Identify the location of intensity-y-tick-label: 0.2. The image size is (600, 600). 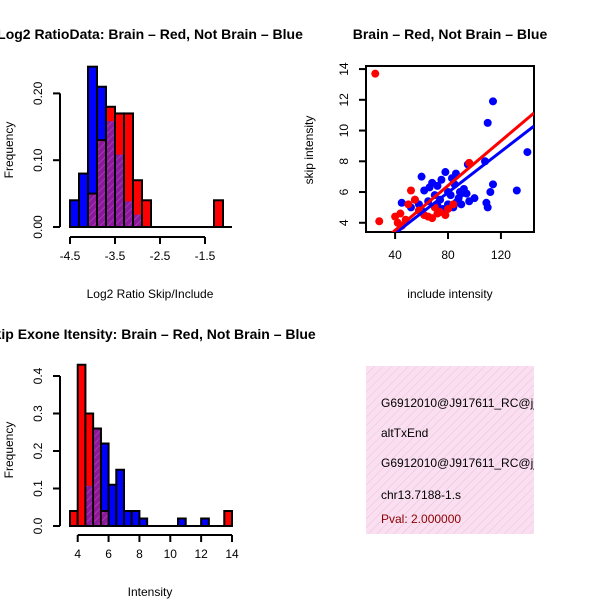
(38, 450).